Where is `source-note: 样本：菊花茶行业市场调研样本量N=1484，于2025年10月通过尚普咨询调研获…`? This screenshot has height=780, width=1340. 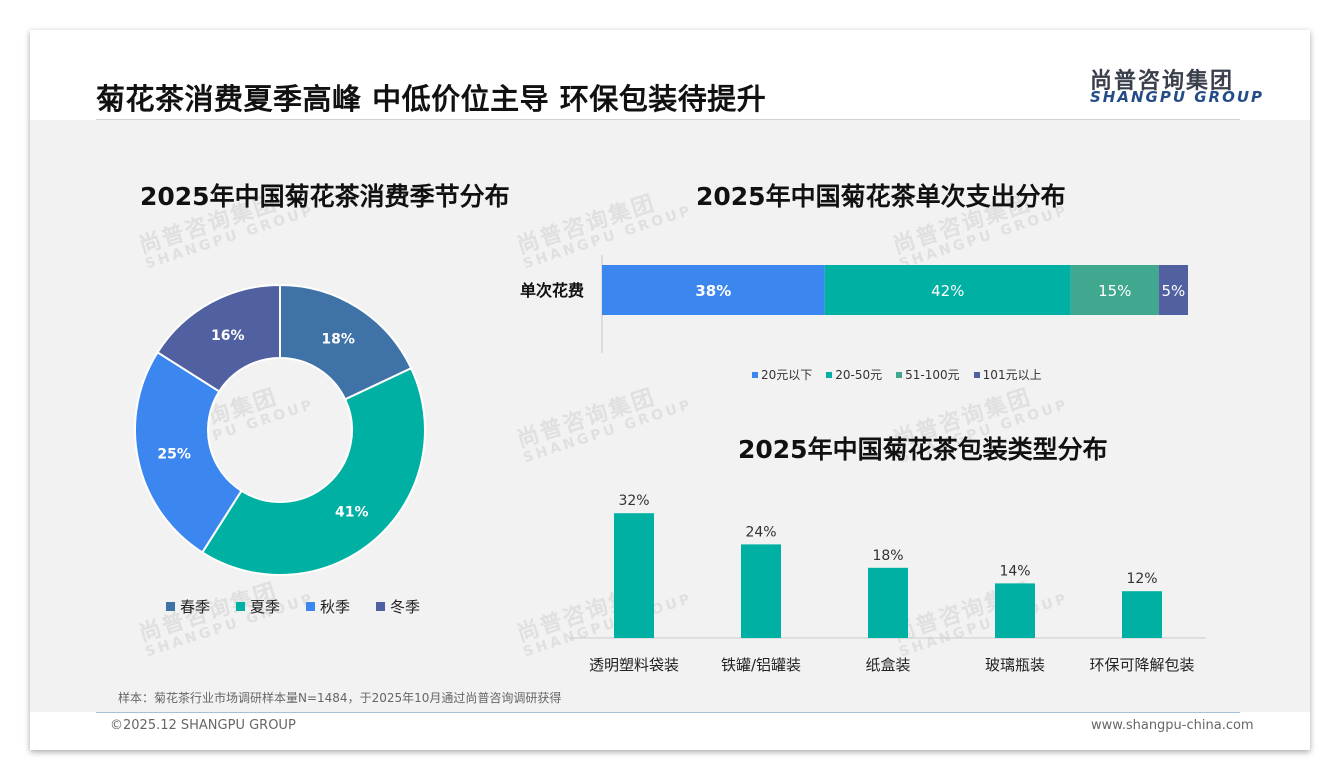
source-note: 样本：菊花茶行业市场调研样本量N=1484，于2025年10月通过尚普咨询调研获… is located at coordinates (340, 698).